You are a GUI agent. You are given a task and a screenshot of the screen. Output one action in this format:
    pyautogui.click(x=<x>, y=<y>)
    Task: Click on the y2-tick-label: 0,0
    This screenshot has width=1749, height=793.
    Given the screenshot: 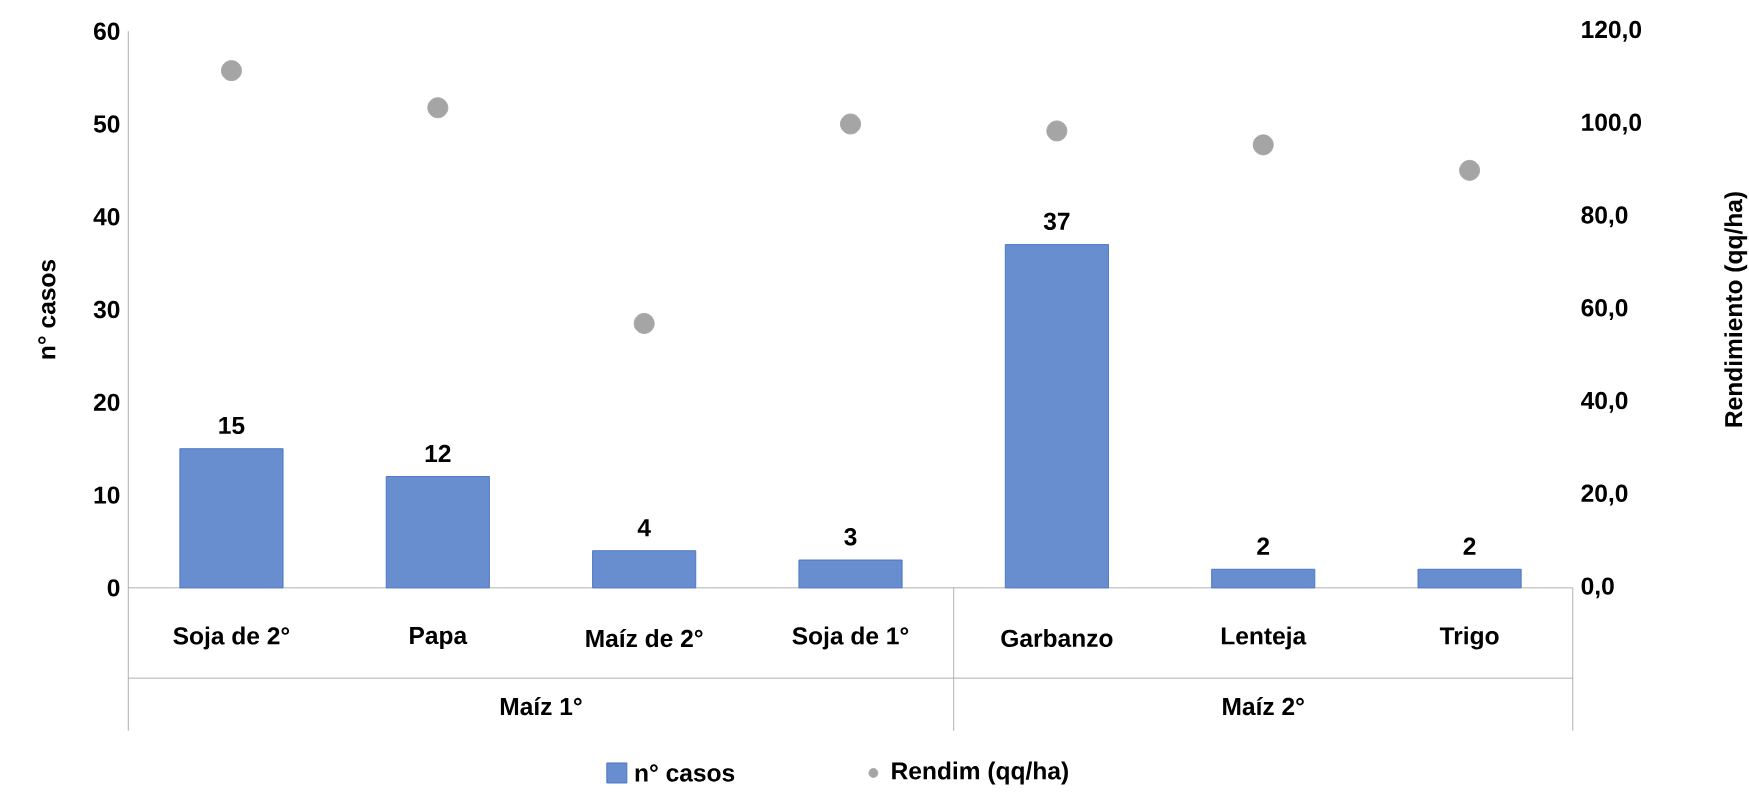 What is the action you would take?
    pyautogui.click(x=1597, y=588)
    